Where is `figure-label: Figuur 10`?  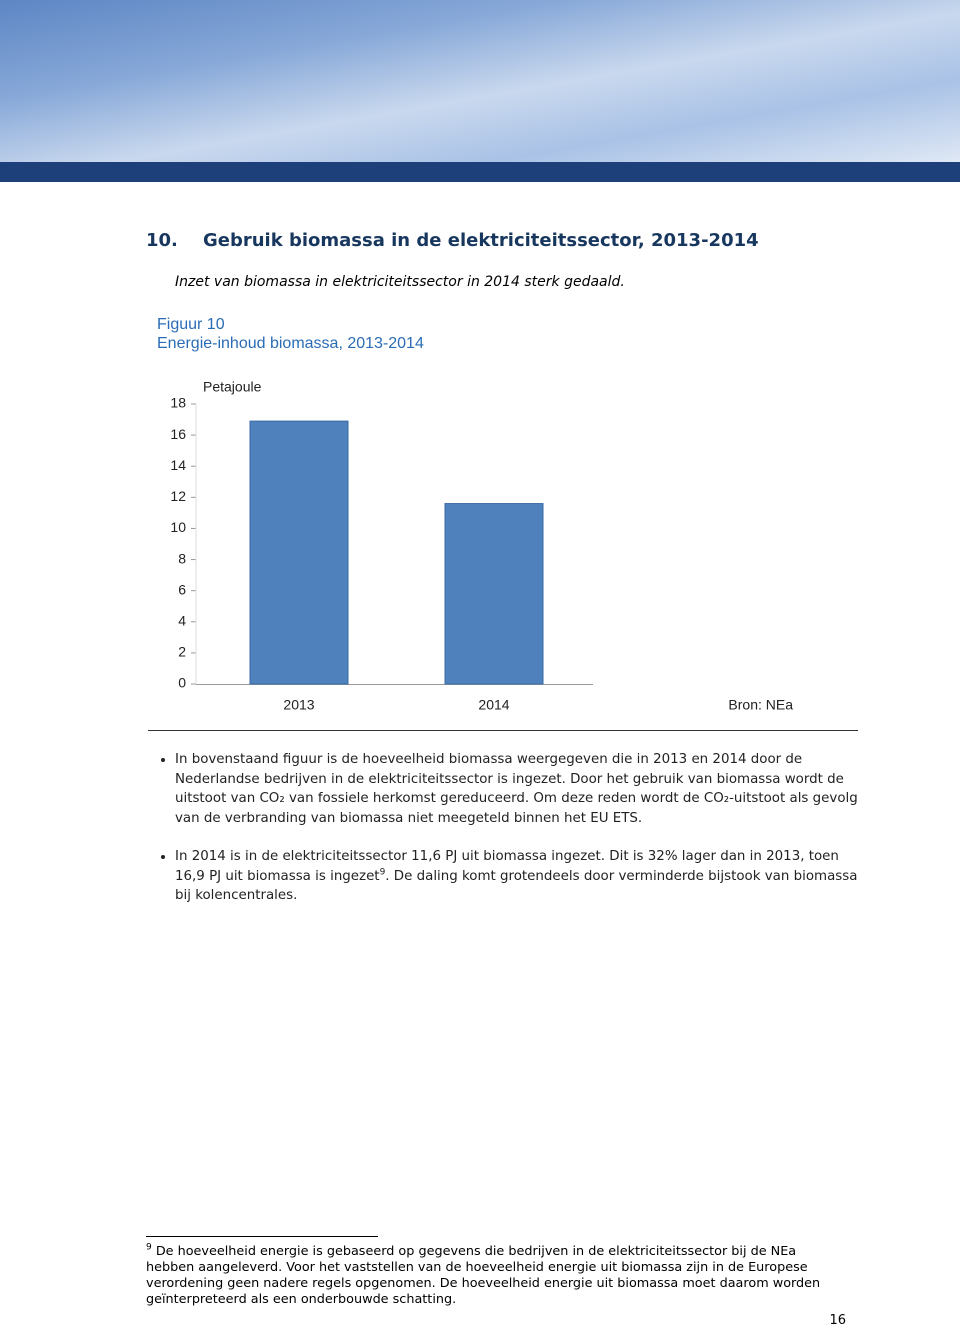 figure-label: Figuur 10 is located at coordinates (191, 324).